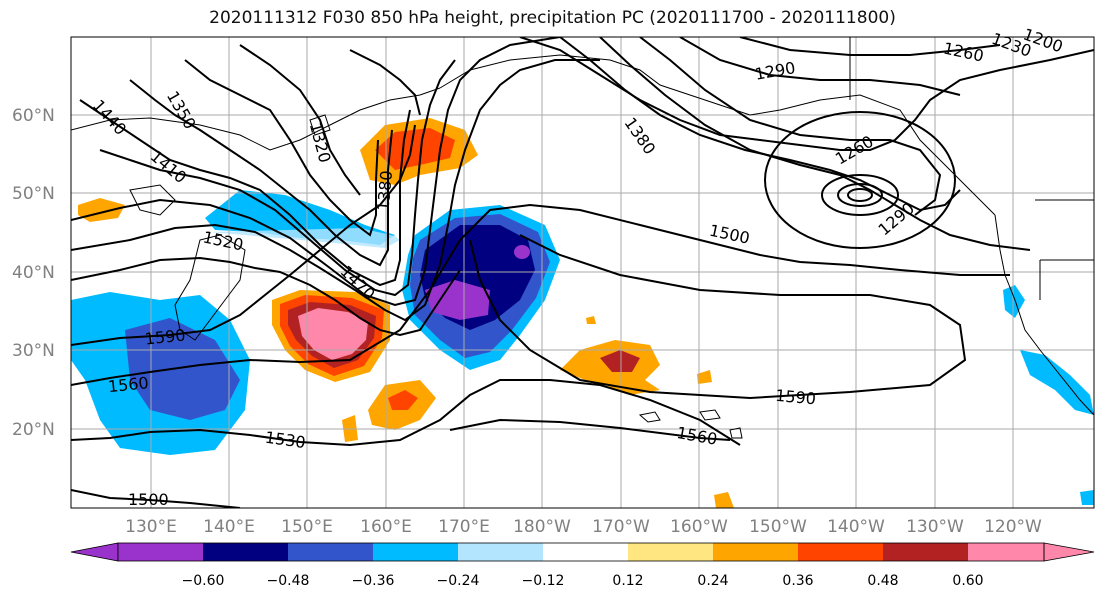 The height and width of the screenshot is (601, 1105). Describe the element at coordinates (128, 384) in the screenshot. I see `contour-label: 1560` at that location.